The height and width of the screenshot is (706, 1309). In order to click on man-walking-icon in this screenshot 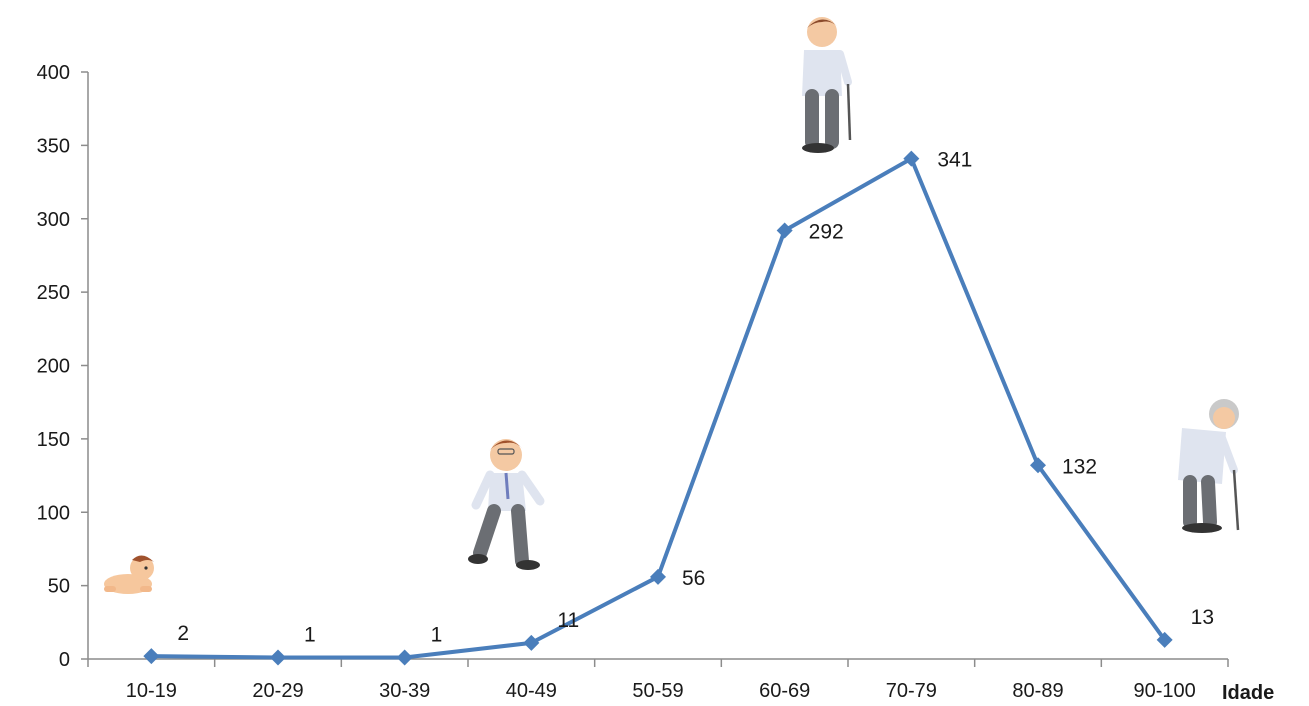, I will do `click(506, 504)`.